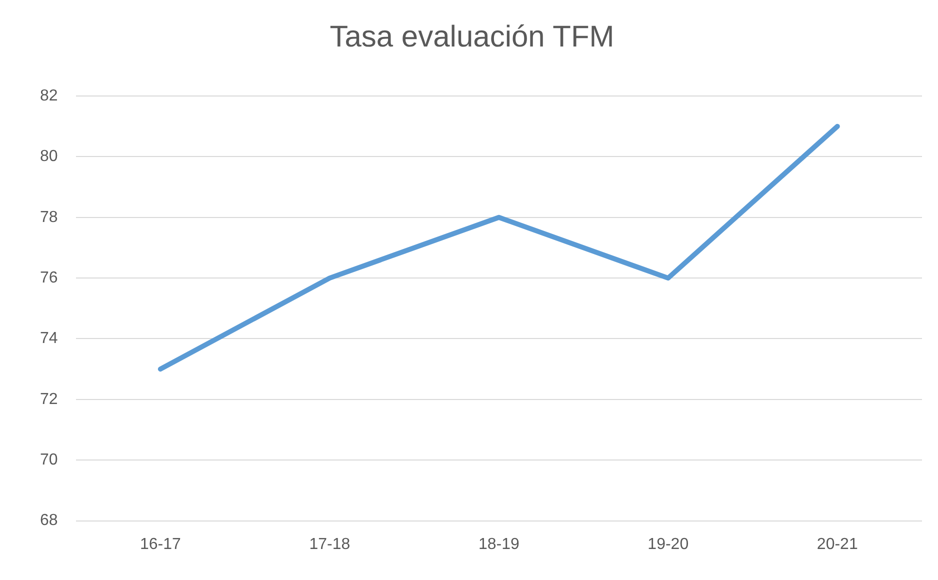  Describe the element at coordinates (49, 217) in the screenshot. I see `y-tick-label: 78` at that location.